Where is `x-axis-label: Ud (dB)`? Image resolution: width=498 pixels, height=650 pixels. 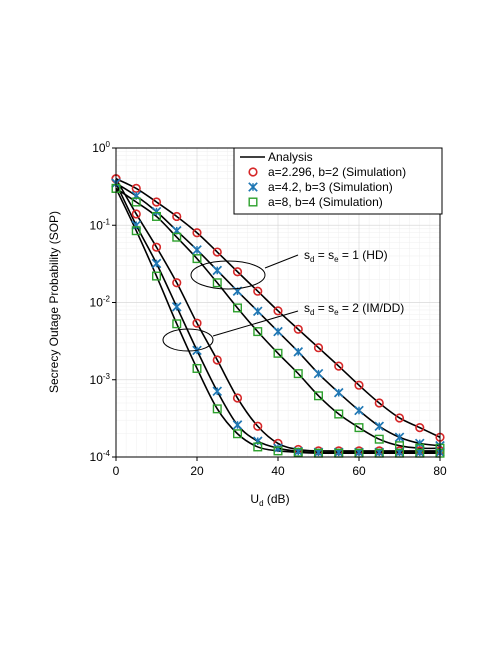
x-axis-label: Ud (dB) is located at coordinates (269, 500).